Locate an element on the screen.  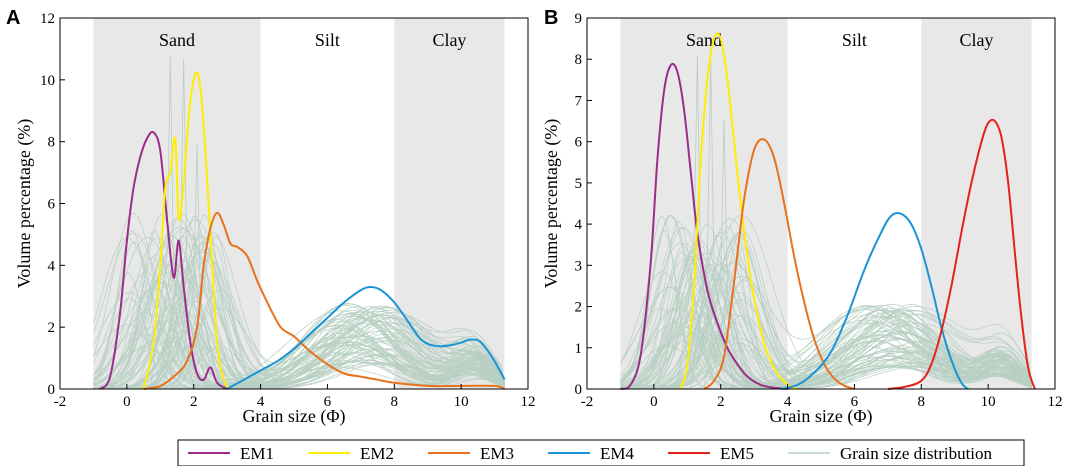
band-label-sand: Sand is located at coordinates (177, 40).